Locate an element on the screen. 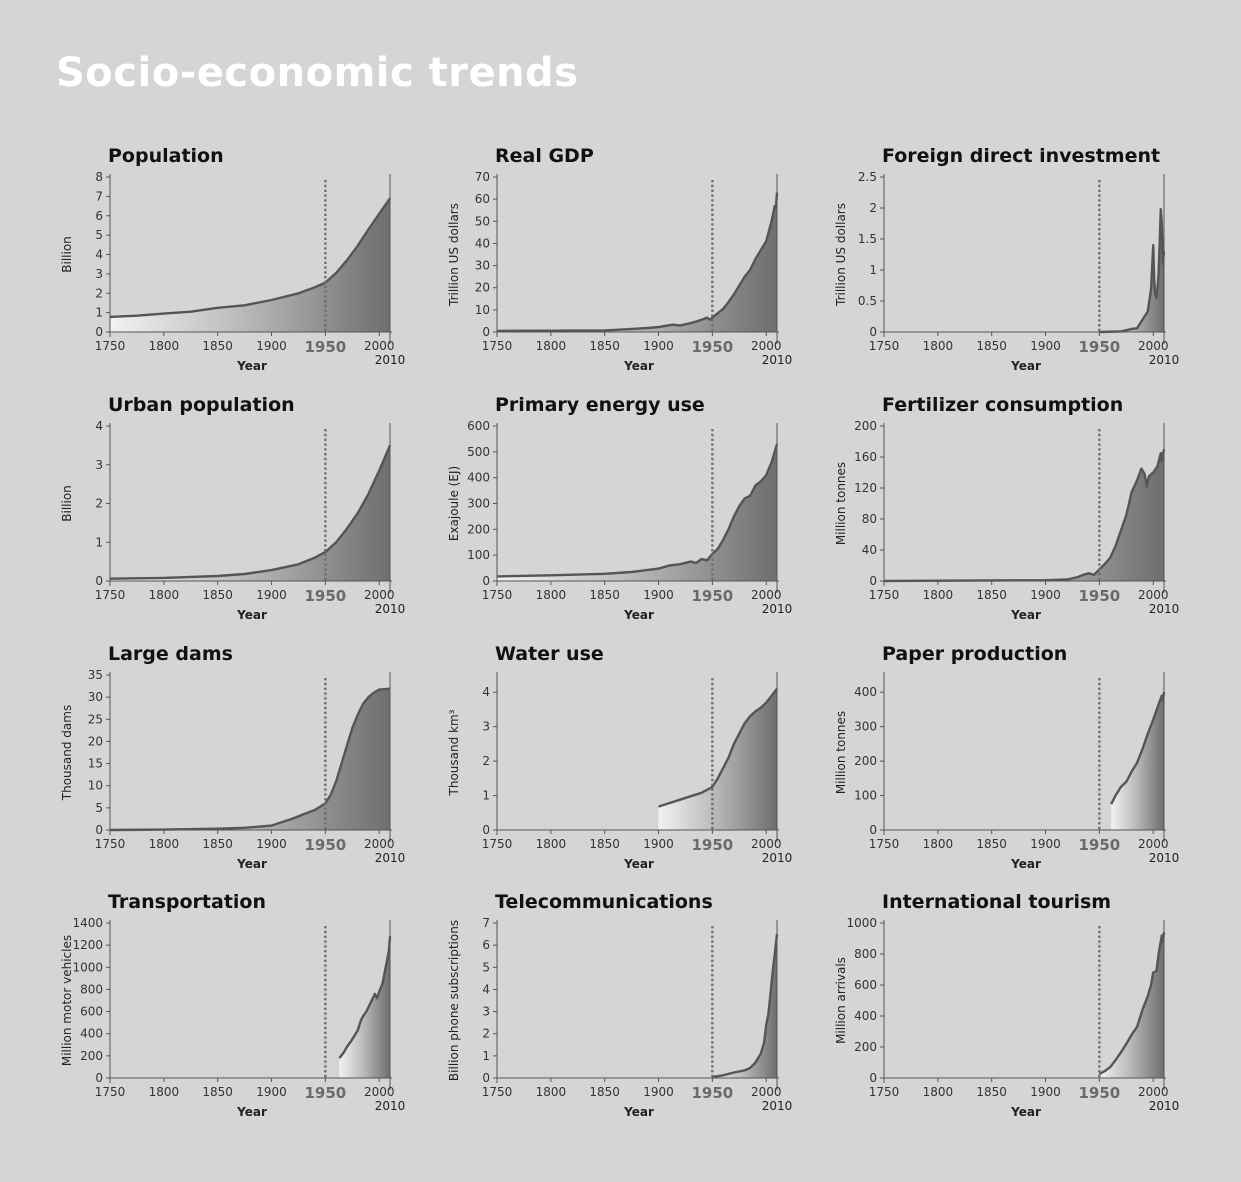 The height and width of the screenshot is (1182, 1241). y-tick-label: 20 is located at coordinates (95, 741).